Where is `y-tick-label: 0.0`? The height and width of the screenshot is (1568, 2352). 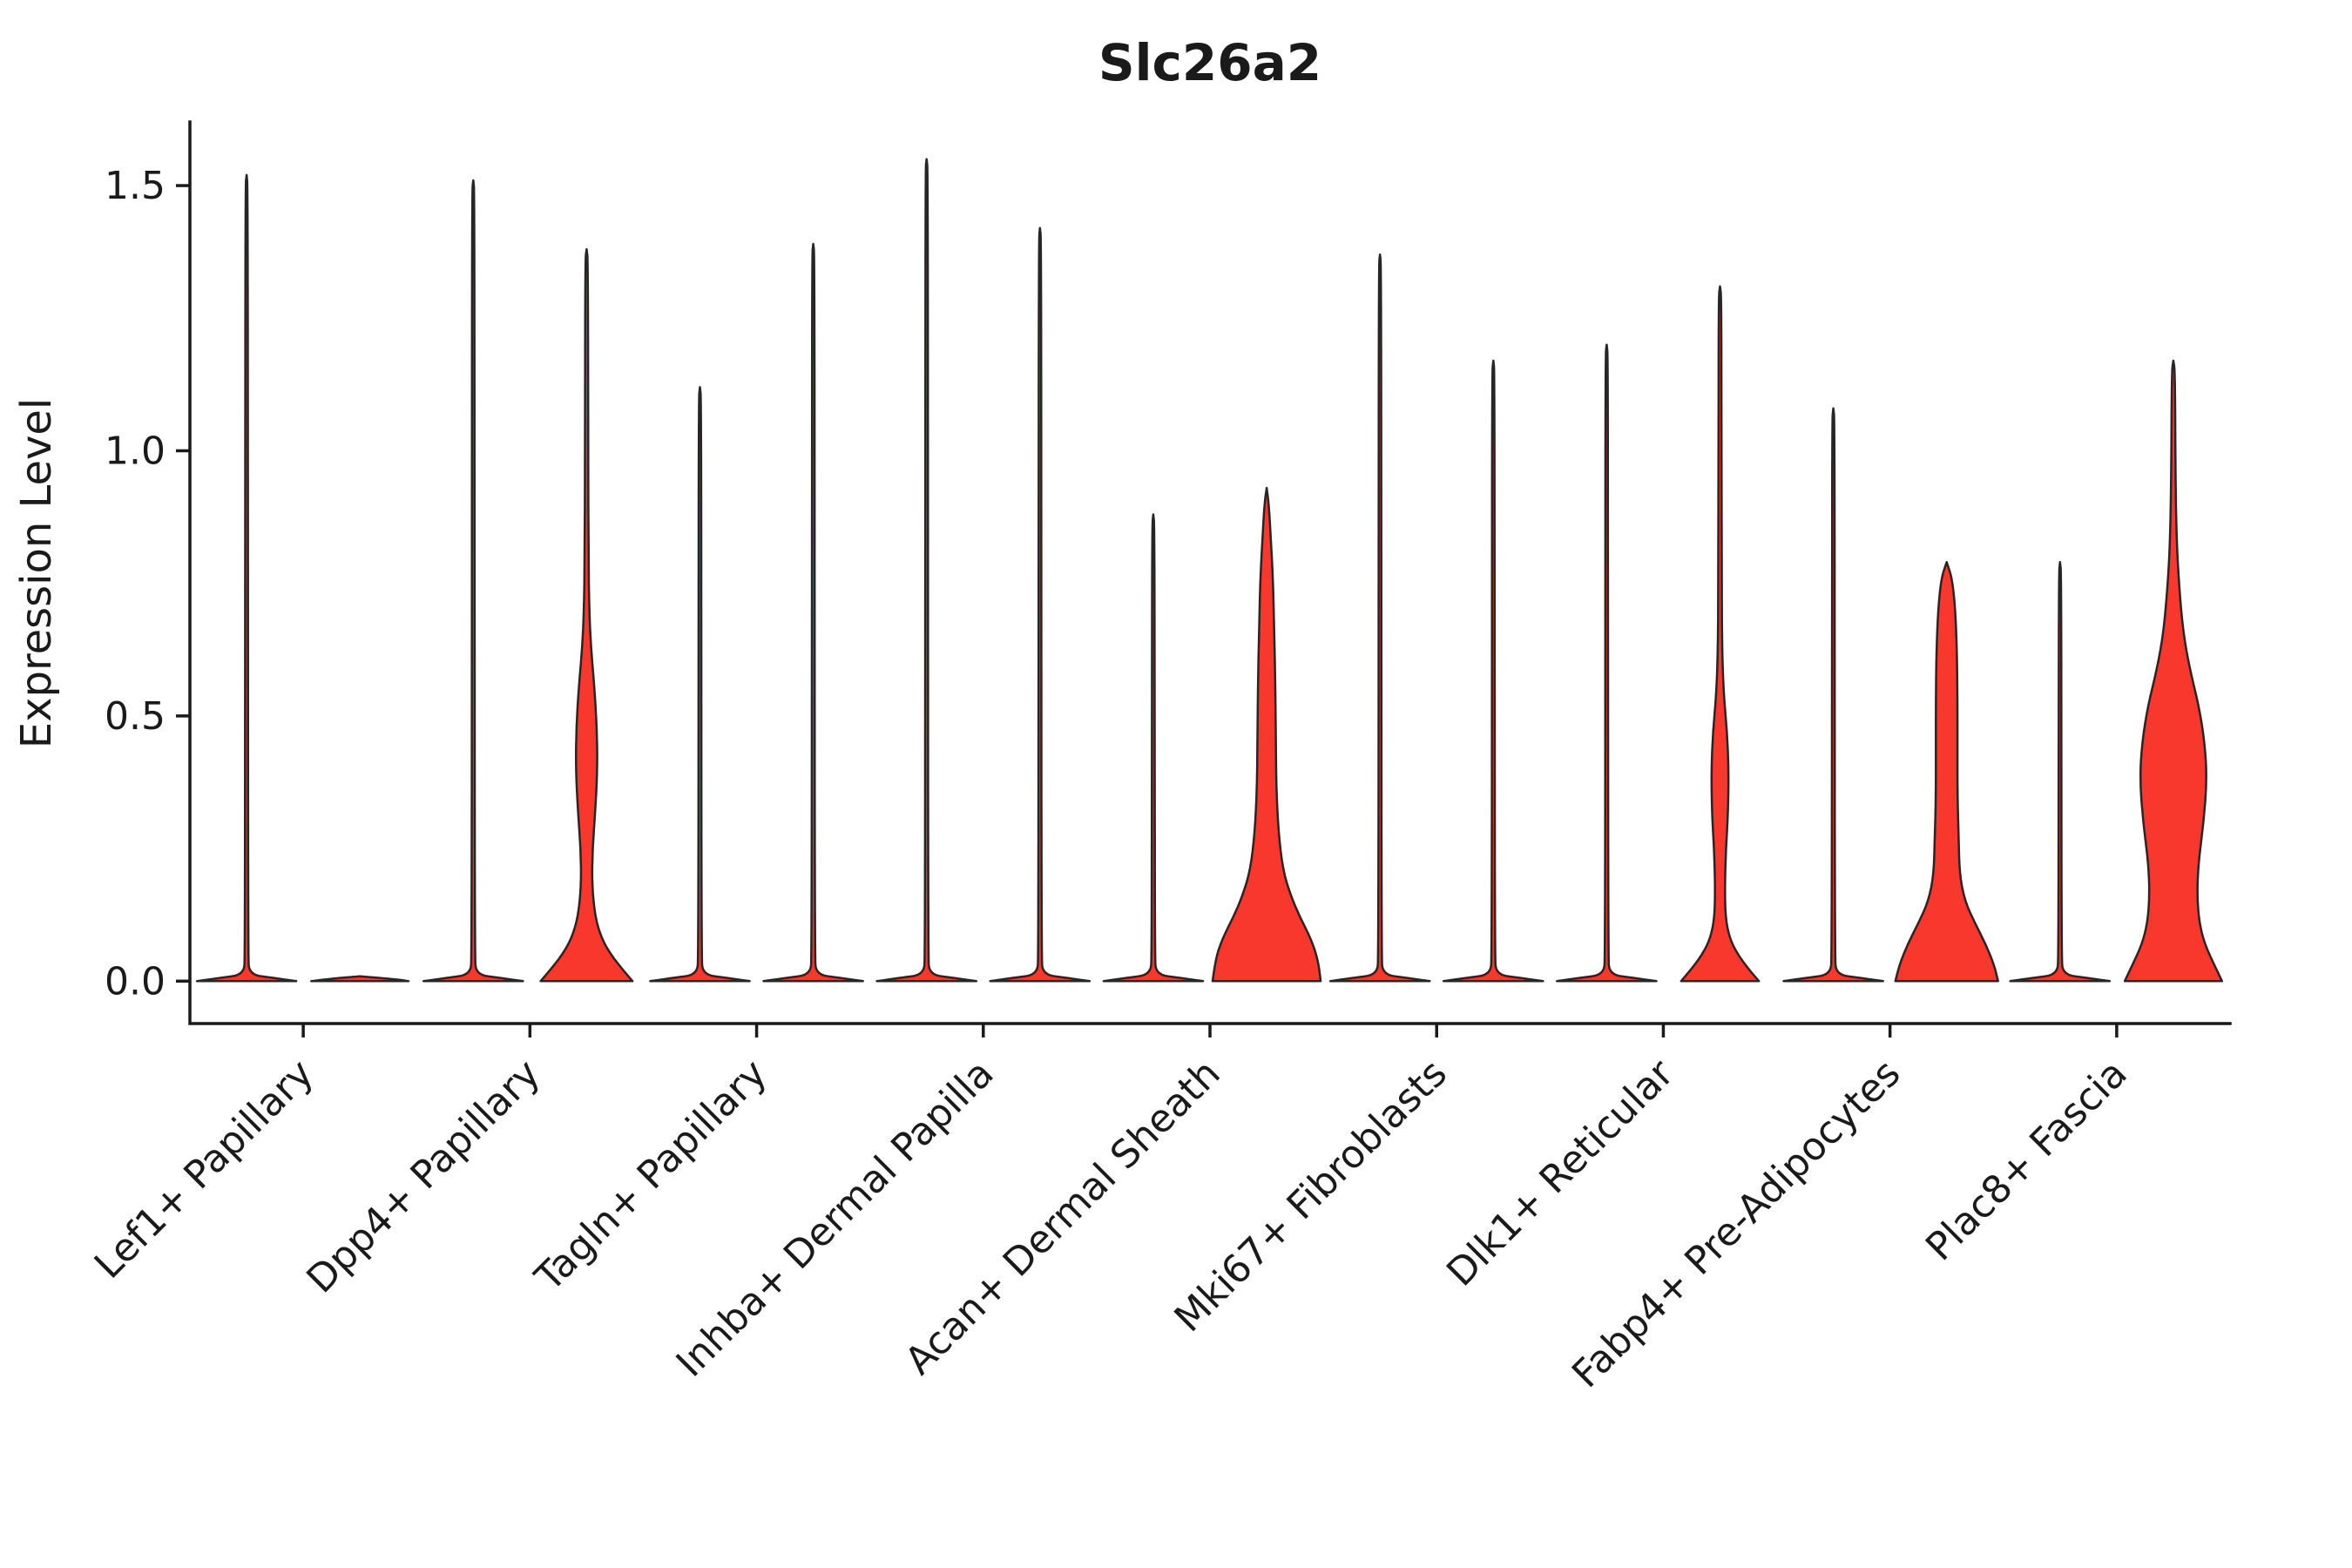 y-tick-label: 0.0 is located at coordinates (135, 982).